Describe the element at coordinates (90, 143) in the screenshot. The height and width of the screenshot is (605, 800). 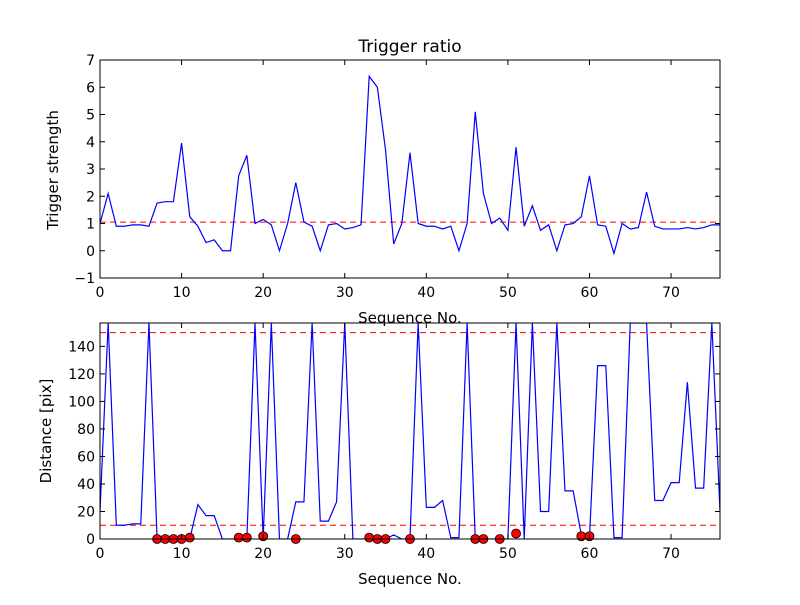
I see `y-tick-label: 4` at that location.